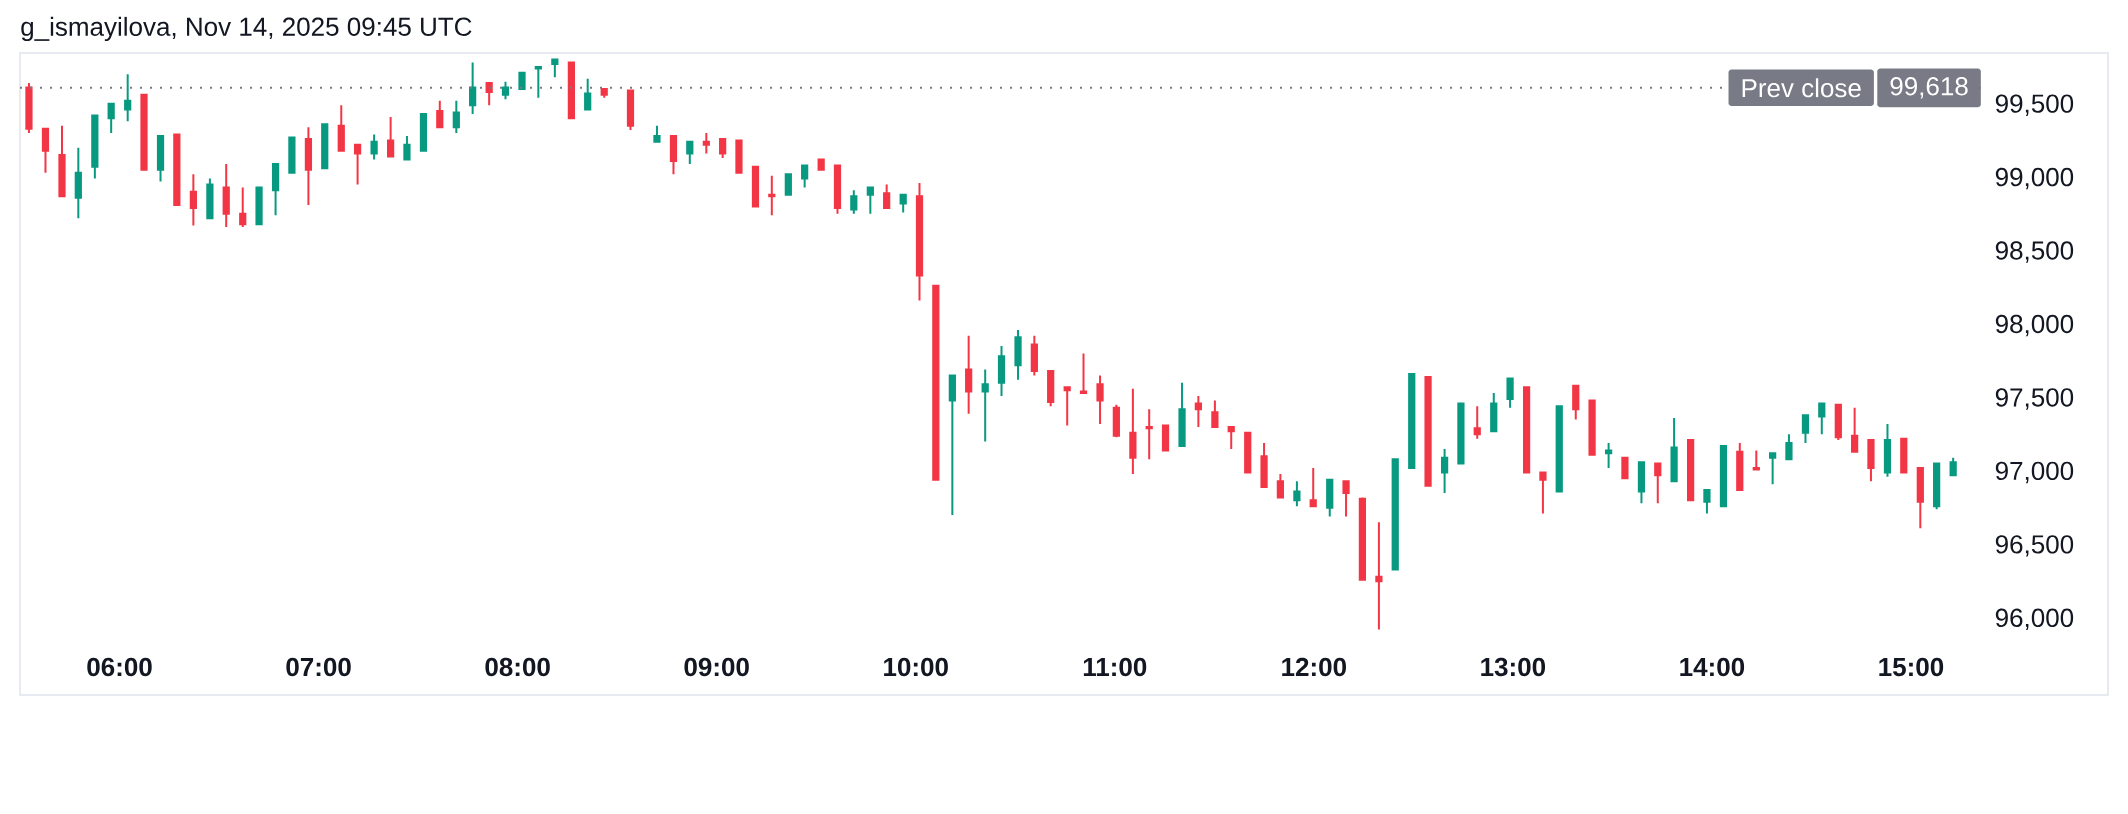  Describe the element at coordinates (119, 667) in the screenshot. I see `x-tick-label: 06:00` at that location.